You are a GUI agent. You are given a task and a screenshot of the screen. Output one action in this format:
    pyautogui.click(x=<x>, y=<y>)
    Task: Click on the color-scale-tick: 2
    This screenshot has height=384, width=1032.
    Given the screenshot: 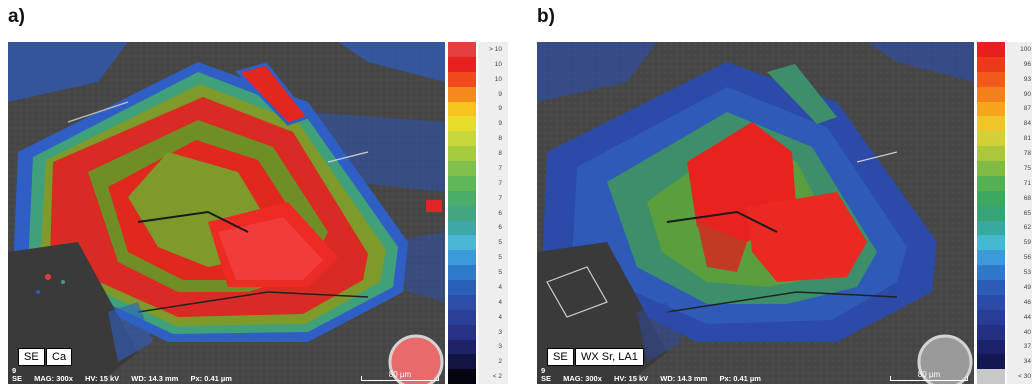 What is the action you would take?
    pyautogui.click(x=500, y=362)
    